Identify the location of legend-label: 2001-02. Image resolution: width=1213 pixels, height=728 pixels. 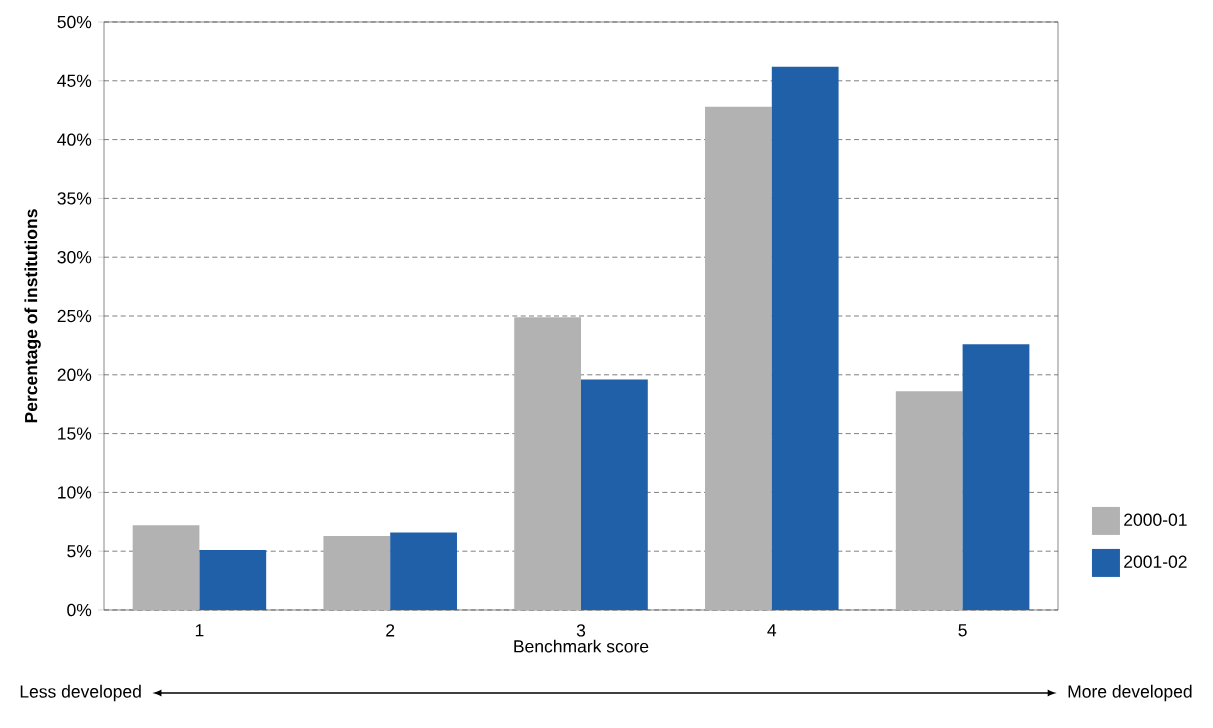
(1155, 561).